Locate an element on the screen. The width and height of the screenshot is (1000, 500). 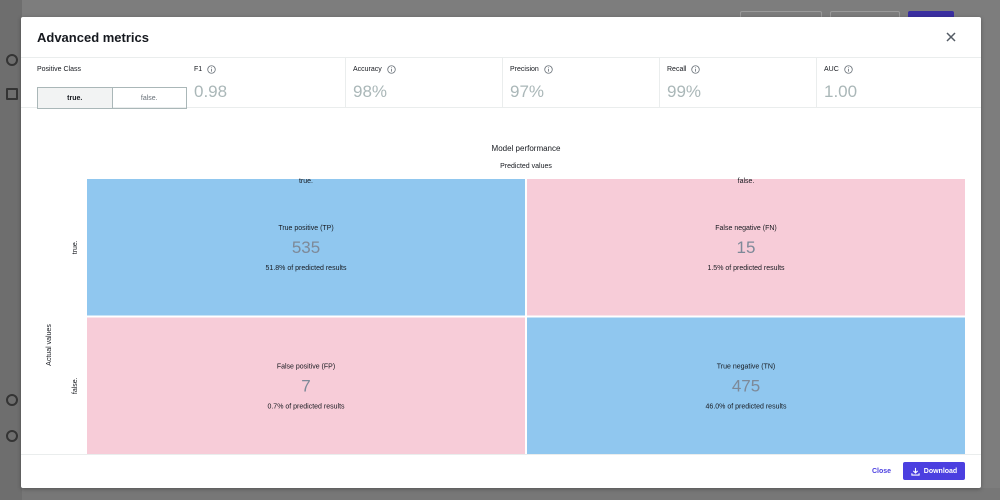
cell-fp is located at coordinates (306, 385).